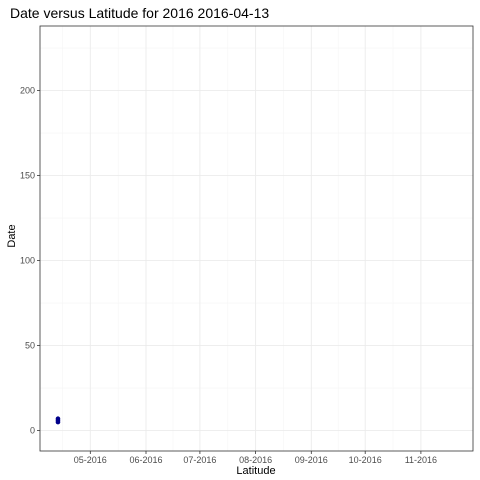 The image size is (480, 480). Describe the element at coordinates (199, 460) in the screenshot. I see `x-tick-label: 07-2016` at that location.